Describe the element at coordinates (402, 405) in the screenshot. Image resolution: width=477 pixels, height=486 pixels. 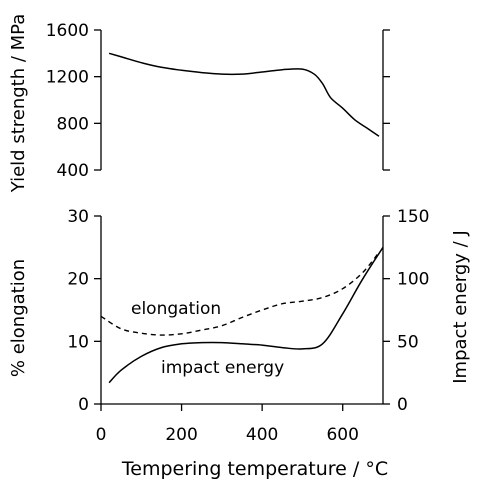
I see `right-y-tick-label: 0` at that location.